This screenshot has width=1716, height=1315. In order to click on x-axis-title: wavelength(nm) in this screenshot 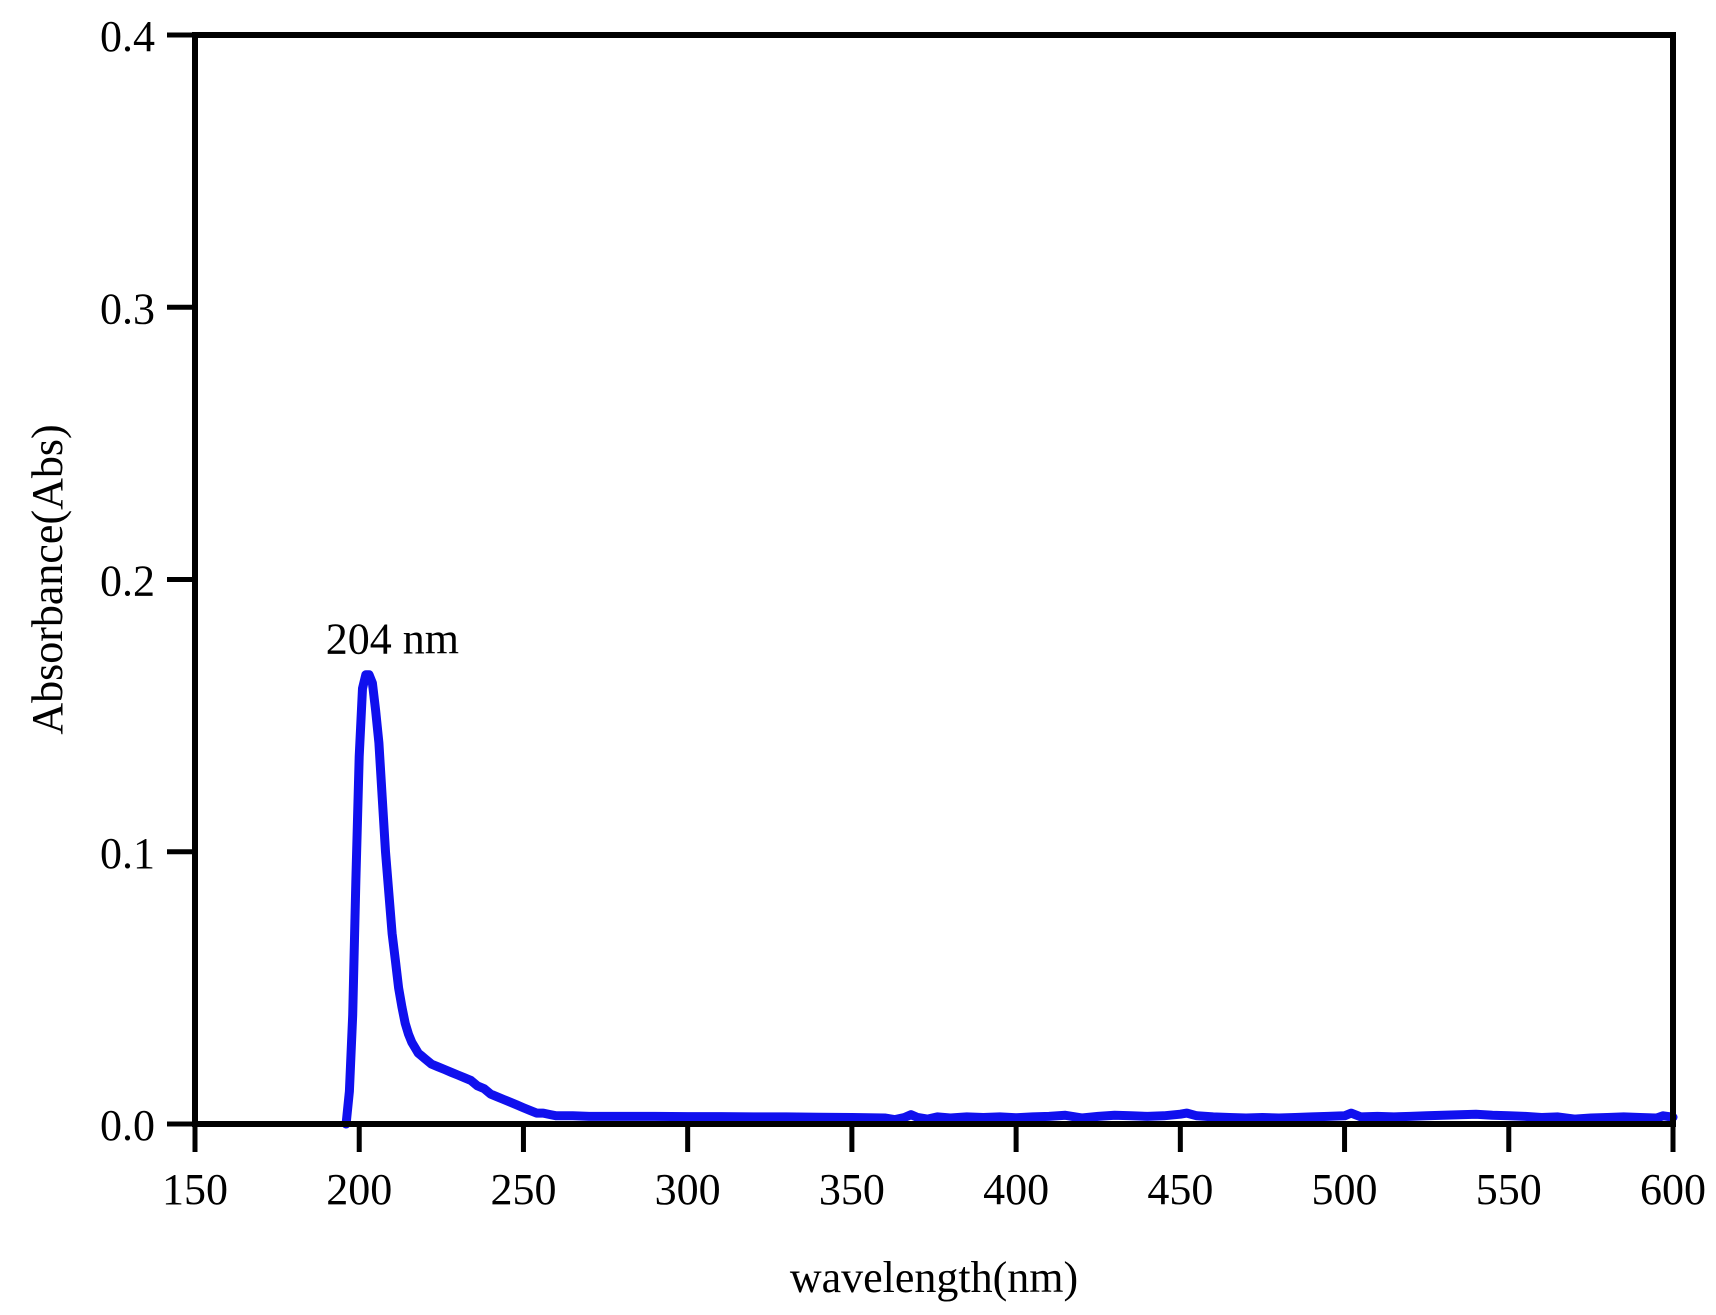, I will do `click(934, 1277)`.